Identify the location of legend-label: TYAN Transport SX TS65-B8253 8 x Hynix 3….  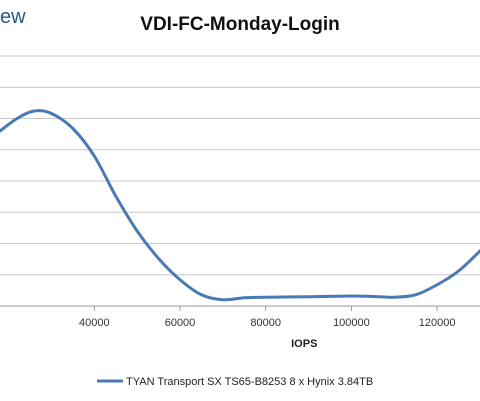
(249, 382).